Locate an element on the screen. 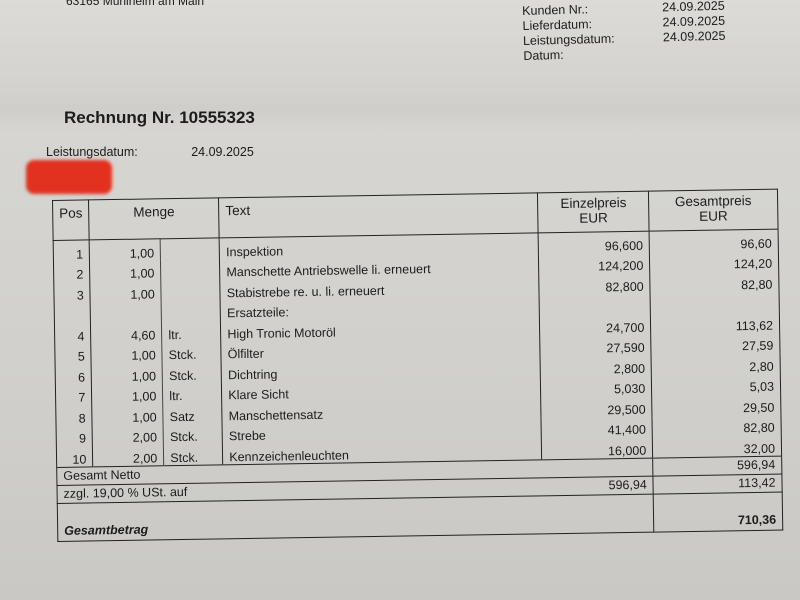 The image size is (800, 600). cell-pos: 10 is located at coordinates (74, 456).